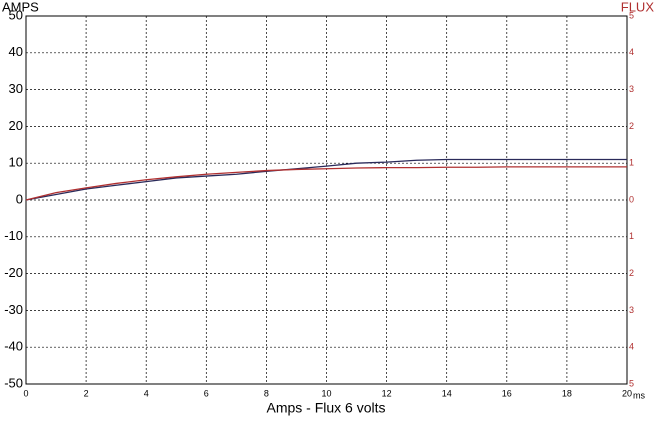  What do you see at coordinates (146, 393) in the screenshot?
I see `x-tick-label: 4` at bounding box center [146, 393].